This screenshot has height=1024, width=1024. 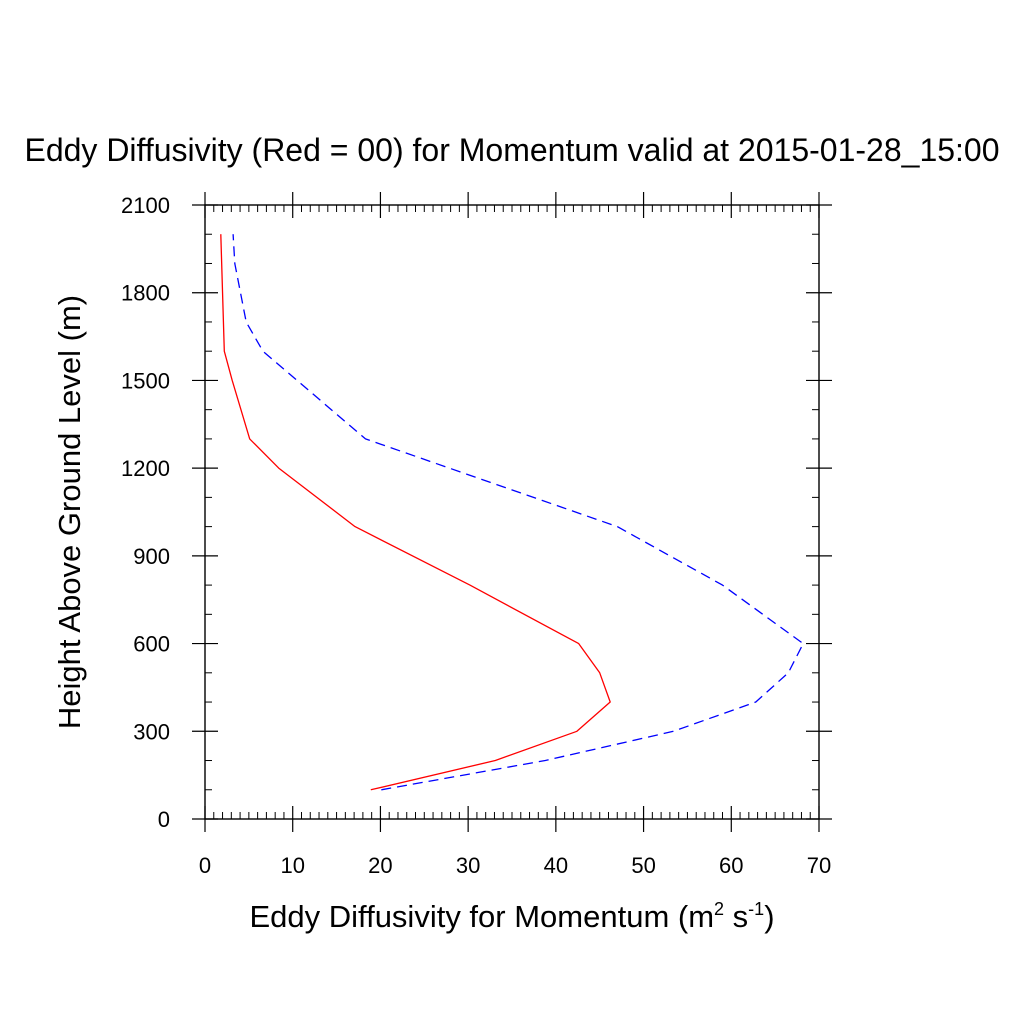 What do you see at coordinates (145, 205) in the screenshot?
I see `y-tick-label: 2100` at bounding box center [145, 205].